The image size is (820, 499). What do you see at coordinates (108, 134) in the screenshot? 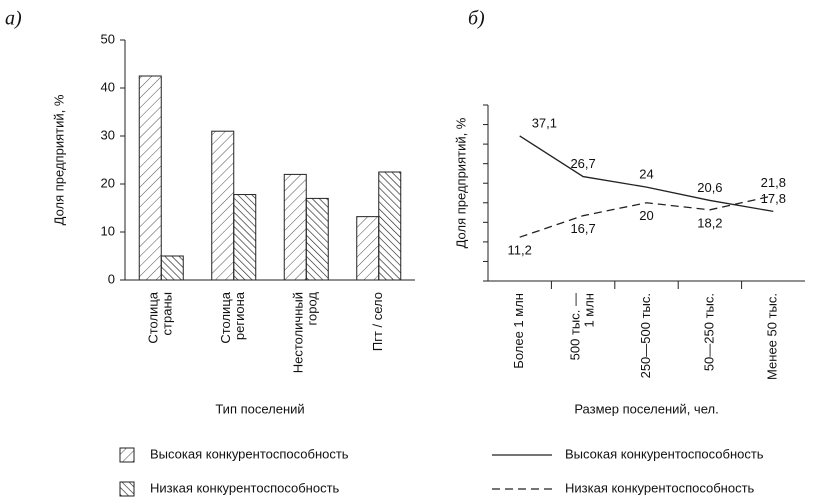
I see `y-tick-label: 30` at bounding box center [108, 134].